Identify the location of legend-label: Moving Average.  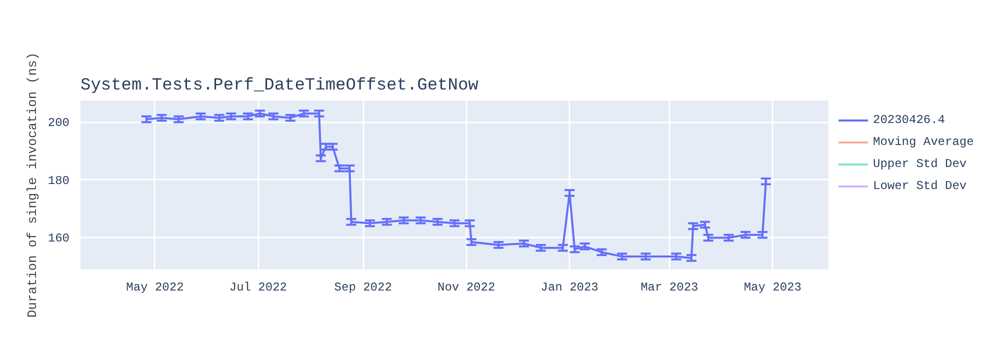
(923, 142).